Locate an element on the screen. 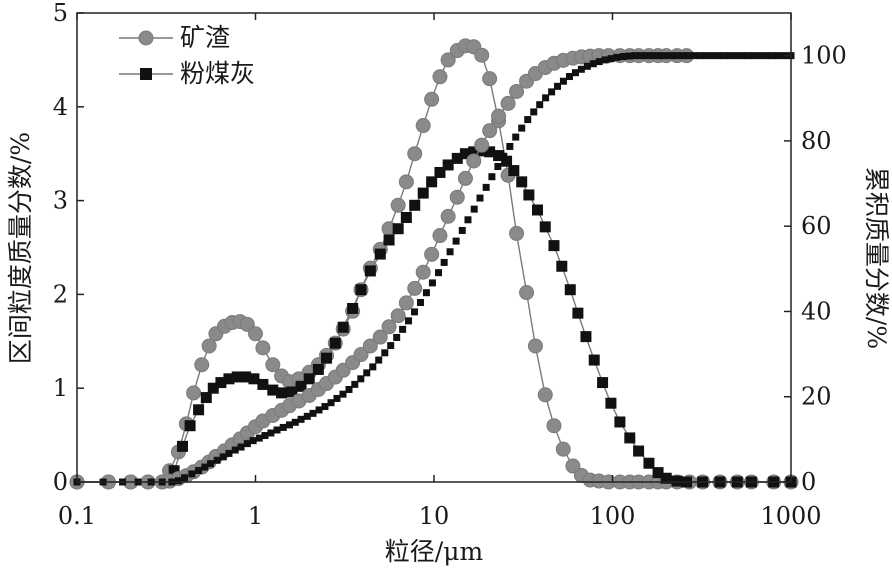 Image resolution: width=892 pixels, height=575 pixels. legend-entry-slag: 矿渣 is located at coordinates (174, 37).